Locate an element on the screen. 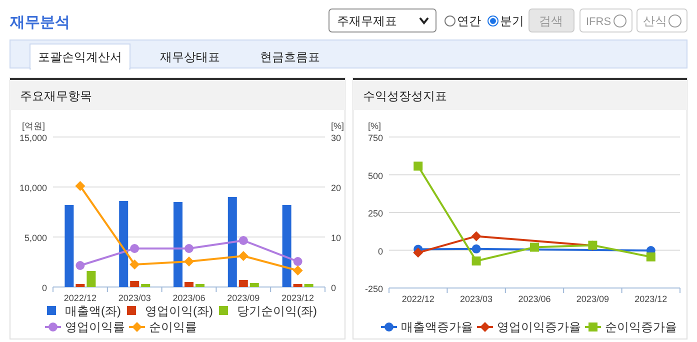 This screenshot has width=697, height=342. y2-tick-label: 10 is located at coordinates (336, 238).